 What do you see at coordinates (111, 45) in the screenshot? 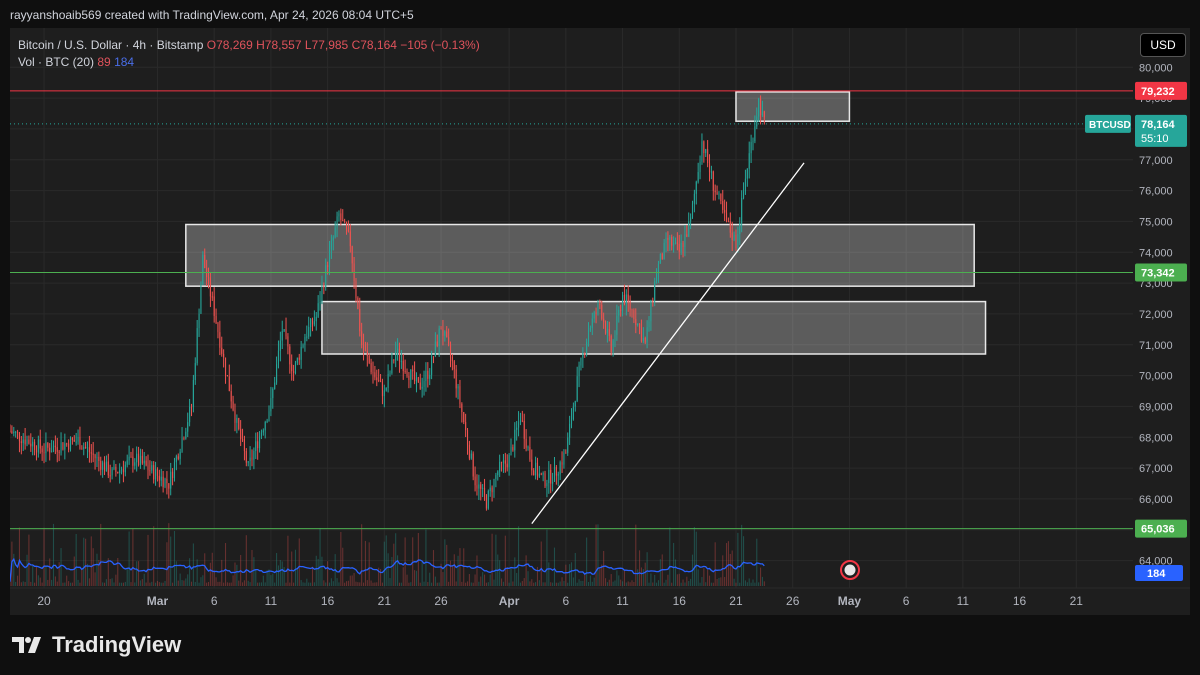
I see `symbol-description: Bitcoin / U.S. Dollar · 4h · Bitstamp` at bounding box center [111, 45].